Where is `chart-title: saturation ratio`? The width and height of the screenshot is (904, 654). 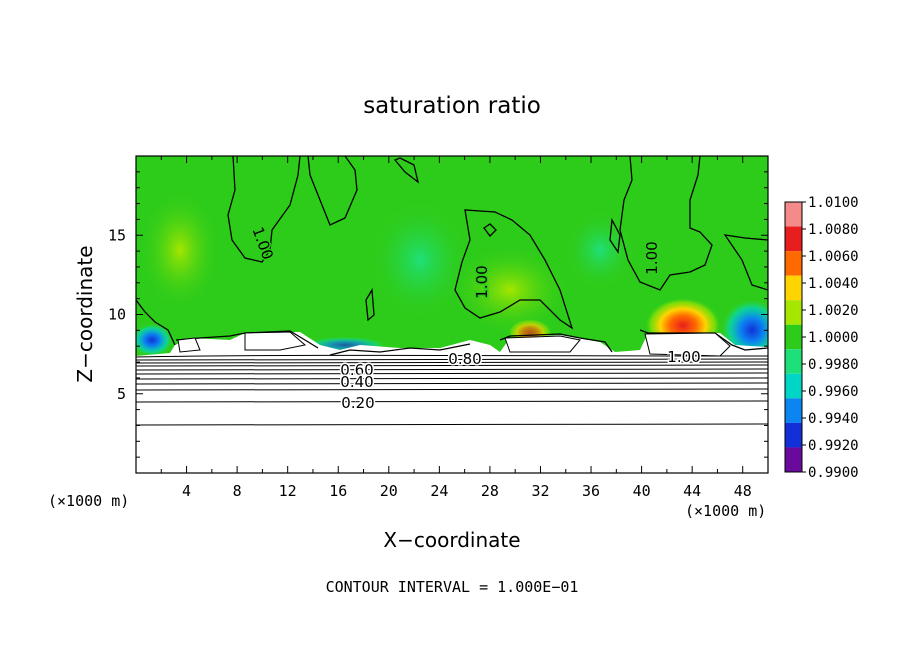
chart-title: saturation ratio is located at coordinates (452, 106).